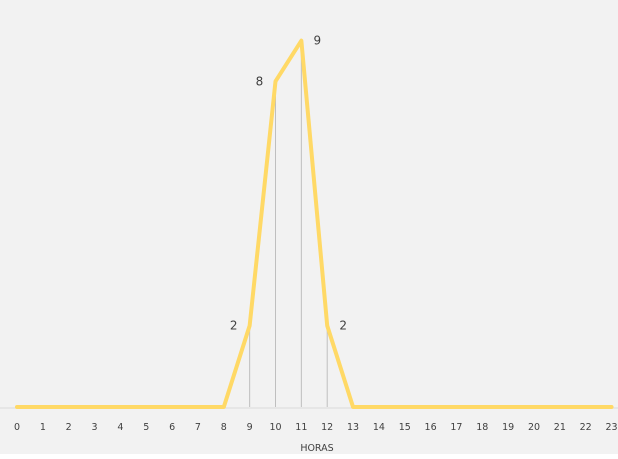  Describe the element at coordinates (250, 427) in the screenshot. I see `x-tick-label: 9` at that location.